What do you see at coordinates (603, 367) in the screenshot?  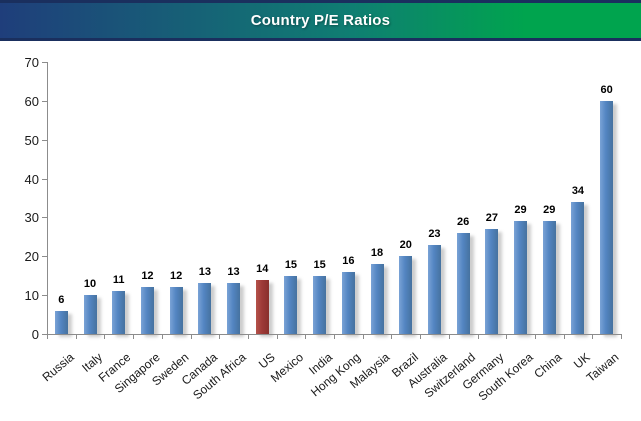 I see `x-axis-category-label: Taiwan` at bounding box center [603, 367].